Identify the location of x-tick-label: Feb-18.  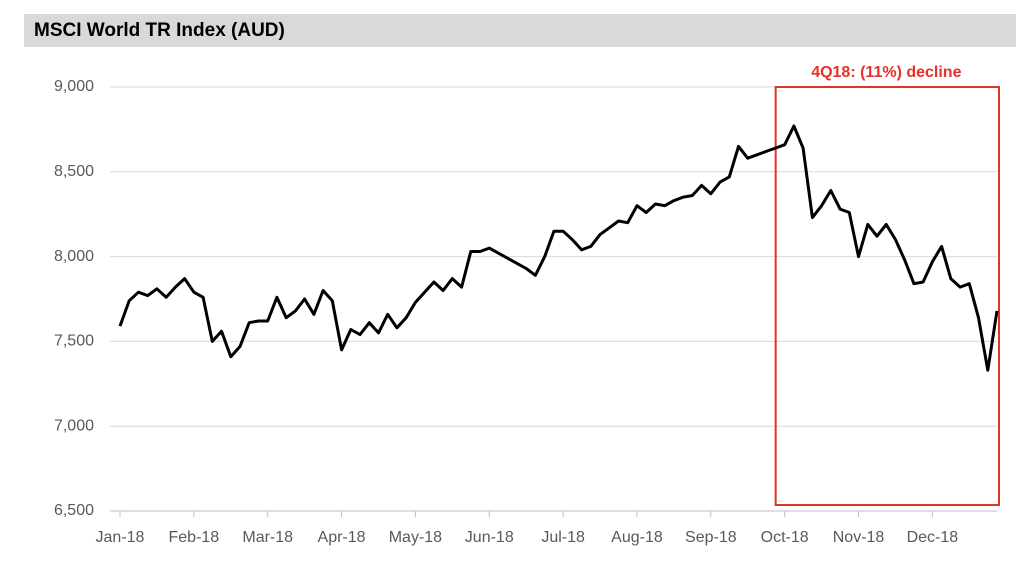
(194, 537).